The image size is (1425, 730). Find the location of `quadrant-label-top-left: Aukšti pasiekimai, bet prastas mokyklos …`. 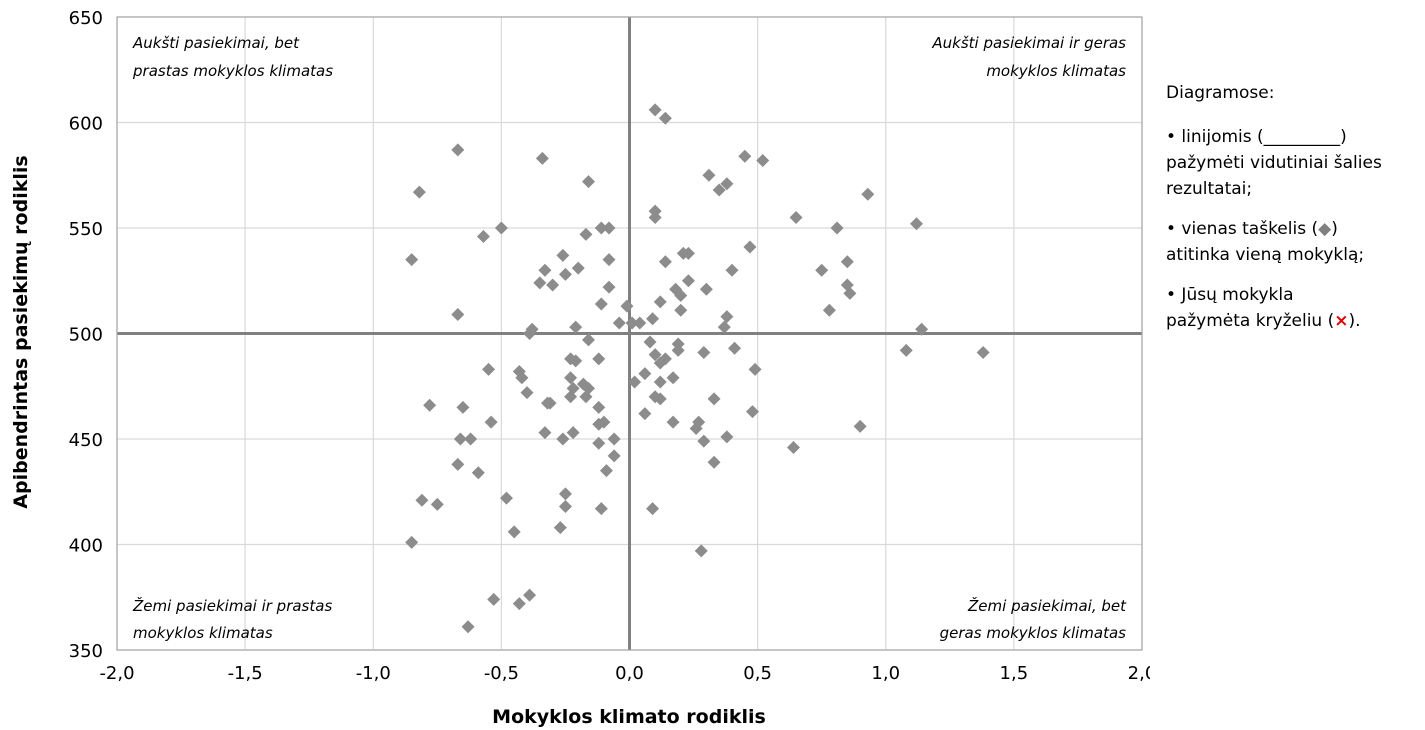

quadrant-label-top-left: Aukšti pasiekimai, bet prastas mokyklos … is located at coordinates (232, 57).